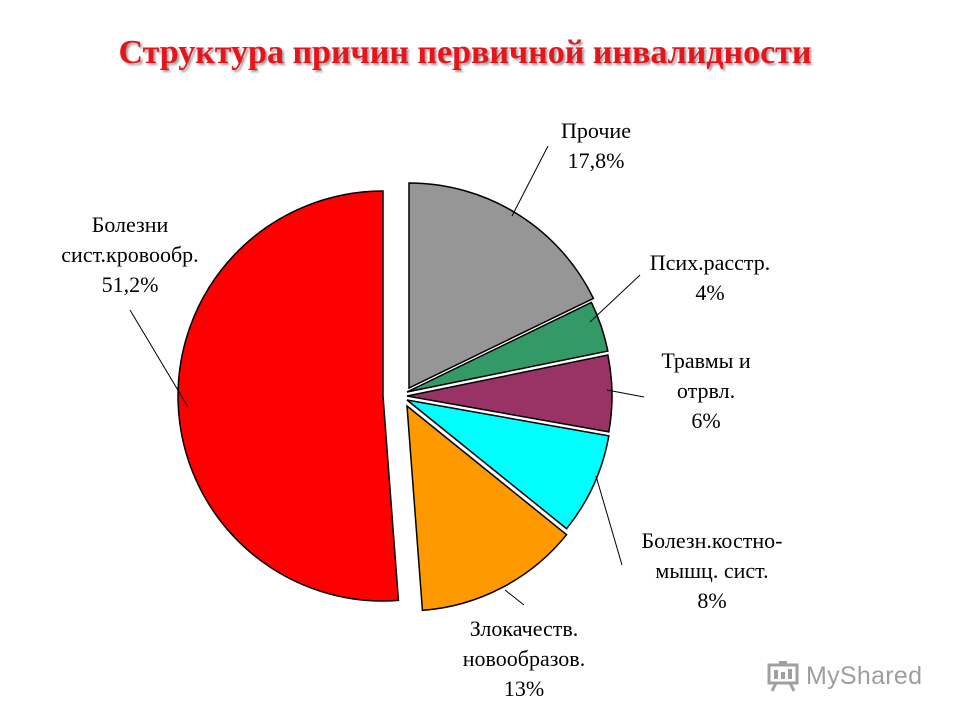 The width and height of the screenshot is (960, 720). What do you see at coordinates (130, 224) in the screenshot?
I see `slice-label-line: Болезни` at bounding box center [130, 224].